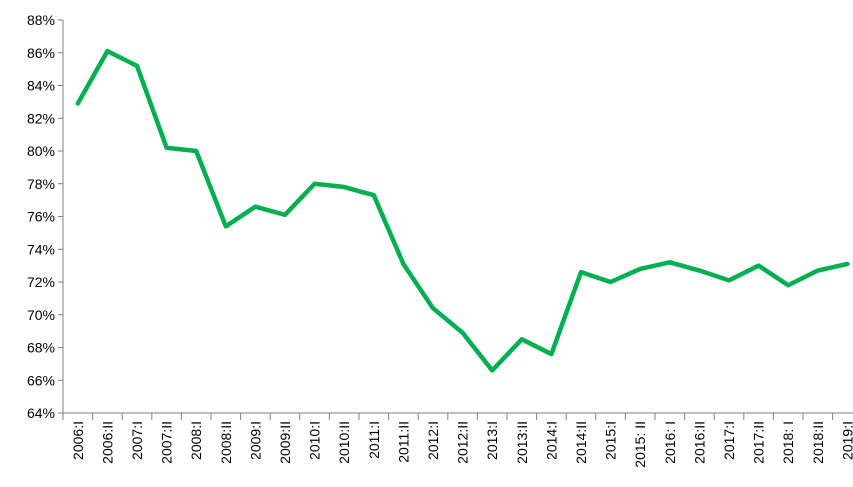  What do you see at coordinates (581, 442) in the screenshot?
I see `x-tick-label: 2014:II` at bounding box center [581, 442].